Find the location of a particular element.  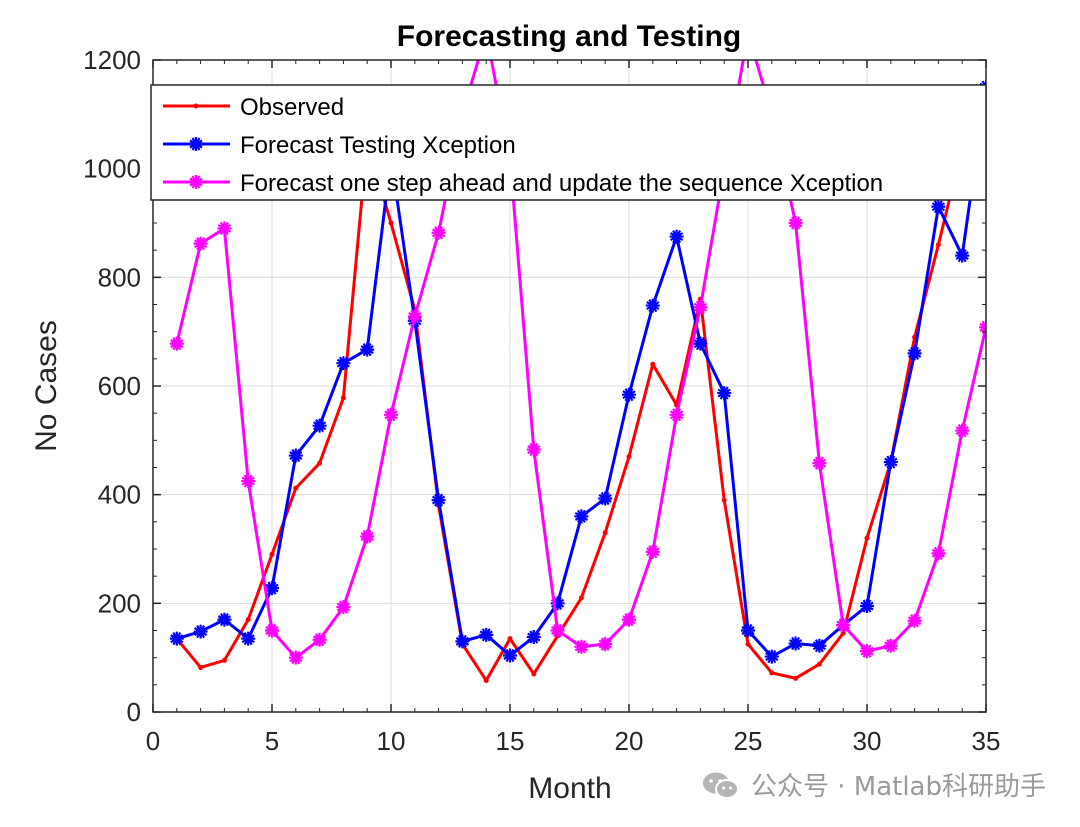

watermark: 公众号 · Matlab科研助手 is located at coordinates (873, 784).